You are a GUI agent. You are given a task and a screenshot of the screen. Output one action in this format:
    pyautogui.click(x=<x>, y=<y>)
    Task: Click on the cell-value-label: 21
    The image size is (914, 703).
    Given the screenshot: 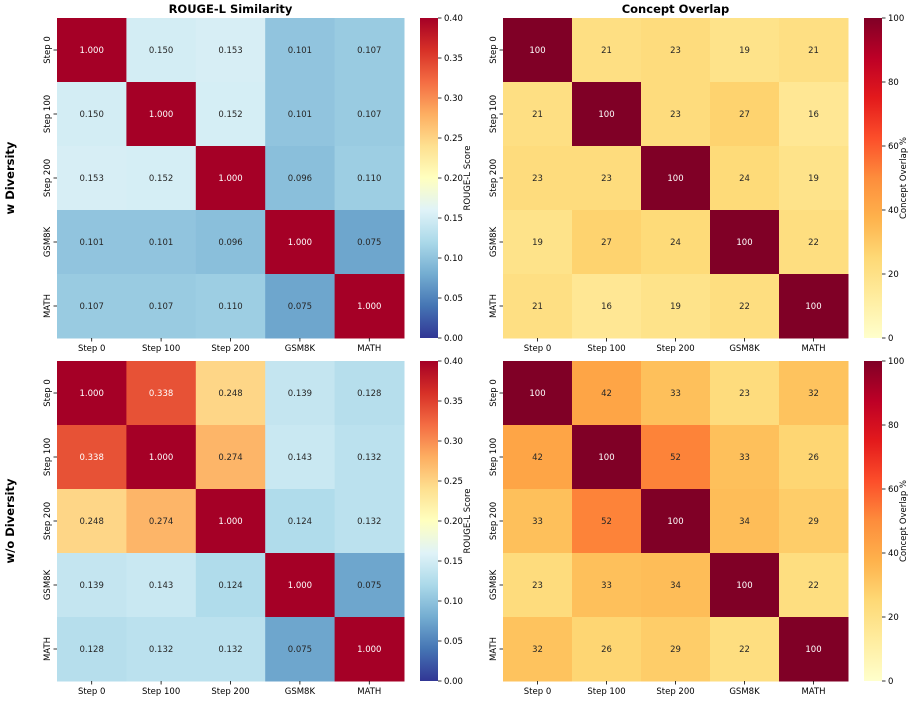 What is the action you would take?
    pyautogui.click(x=537, y=115)
    